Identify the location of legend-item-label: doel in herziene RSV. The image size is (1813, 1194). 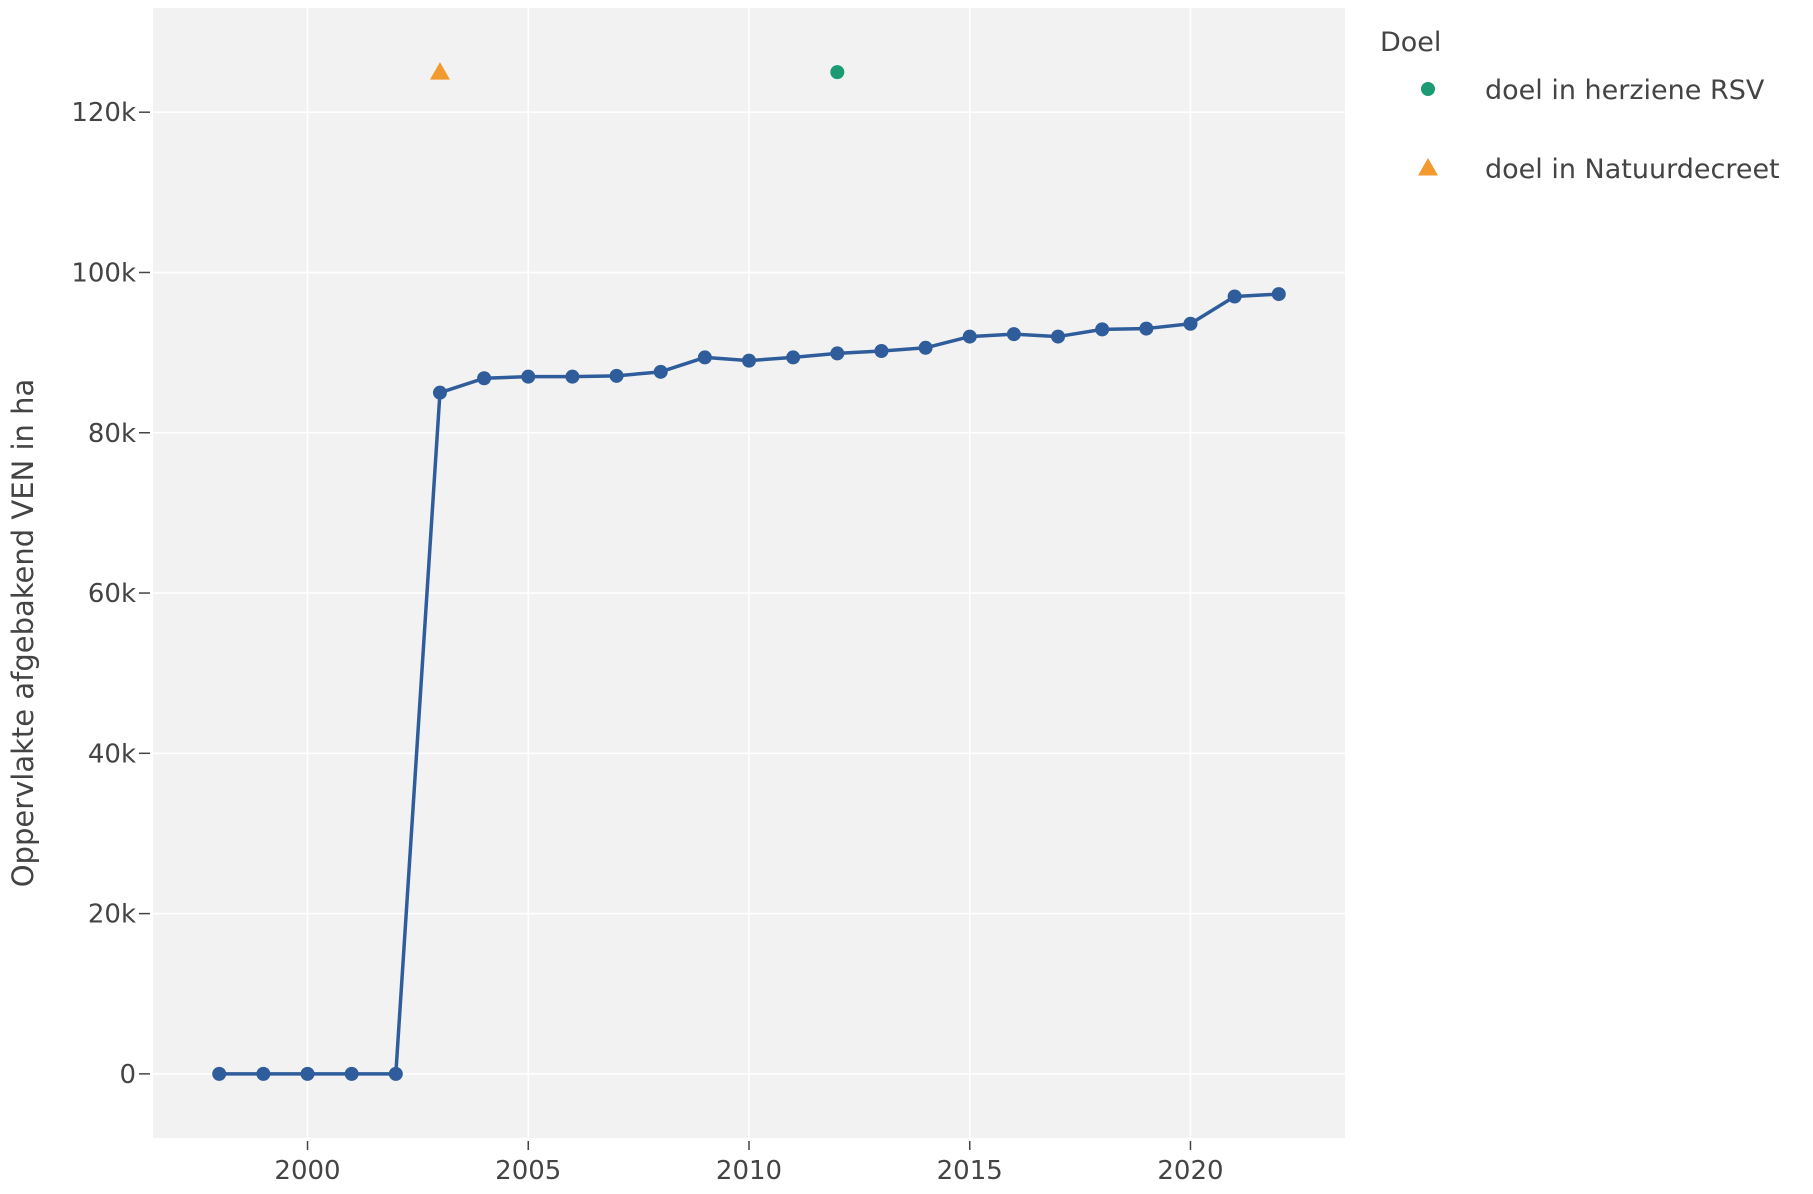
(1625, 90).